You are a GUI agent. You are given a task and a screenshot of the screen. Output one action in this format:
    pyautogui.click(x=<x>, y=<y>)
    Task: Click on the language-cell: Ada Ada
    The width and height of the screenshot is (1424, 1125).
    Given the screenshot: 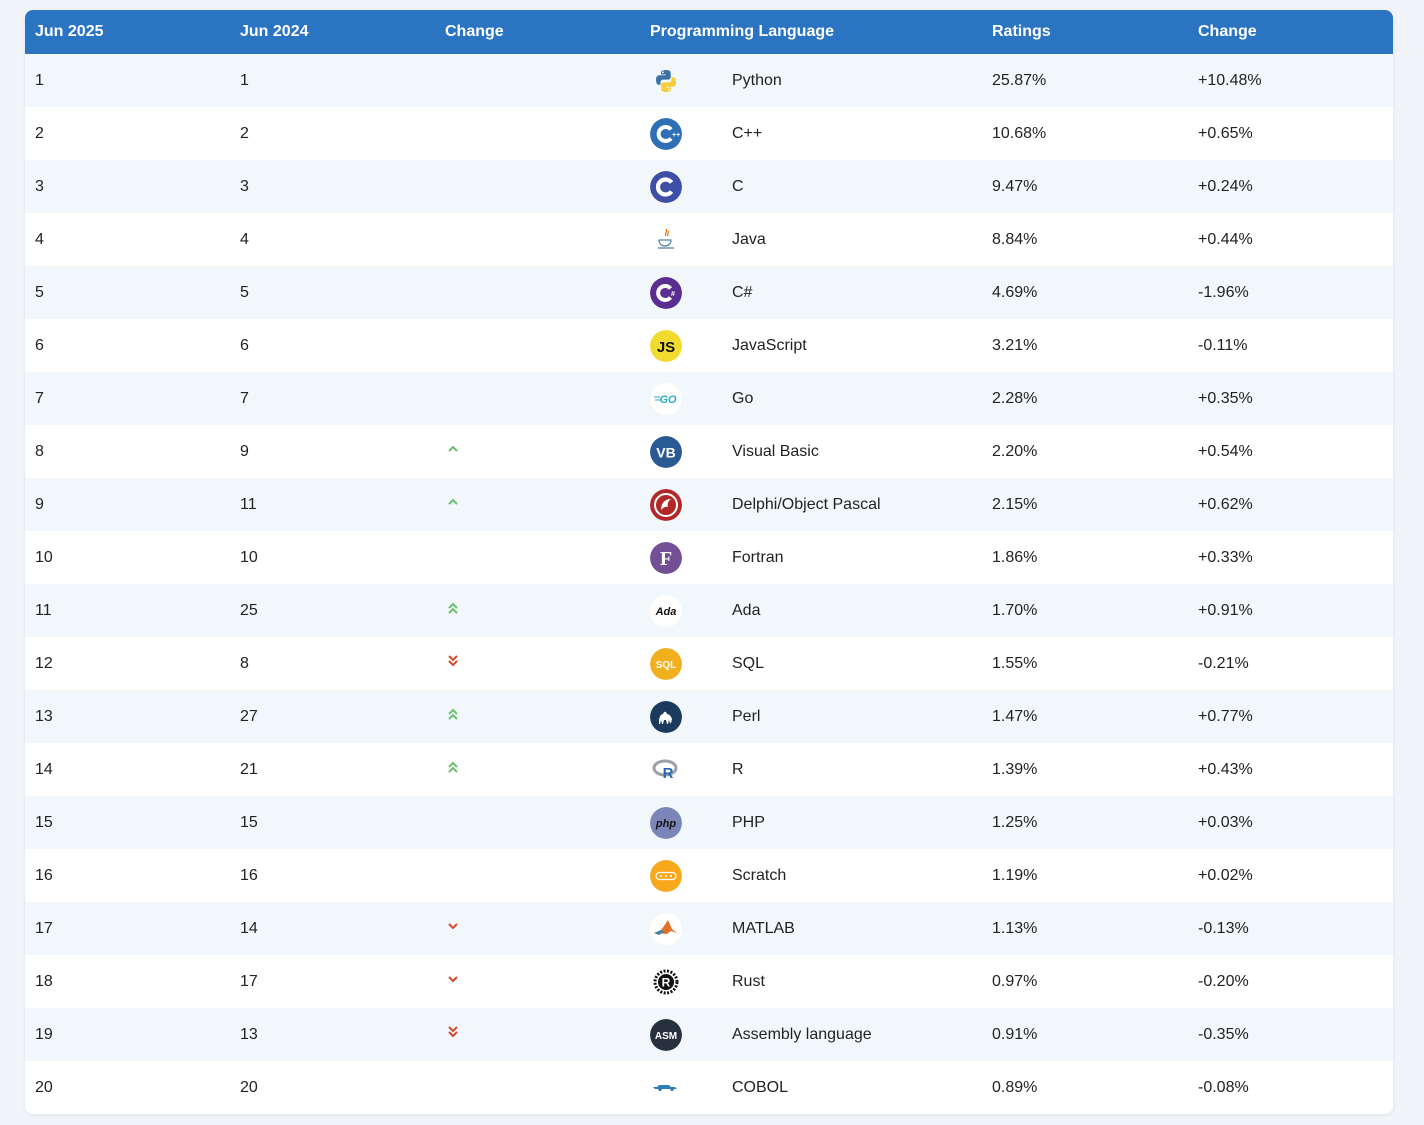 What is the action you would take?
    pyautogui.click(x=811, y=610)
    